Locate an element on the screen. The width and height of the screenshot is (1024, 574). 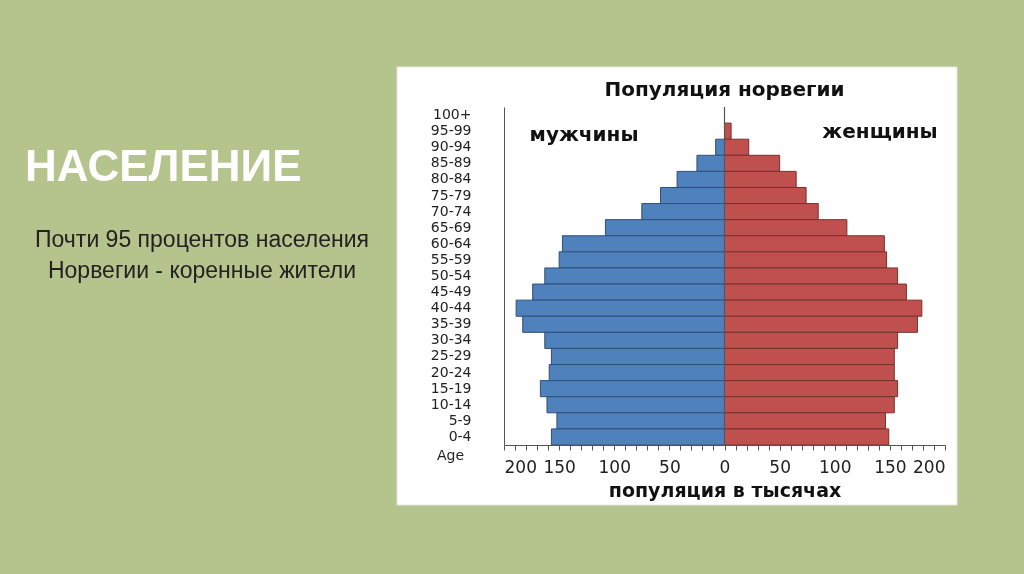
text: Почти 95 процентов населения Норвегии - коренные жители is located at coordinates (202, 254).